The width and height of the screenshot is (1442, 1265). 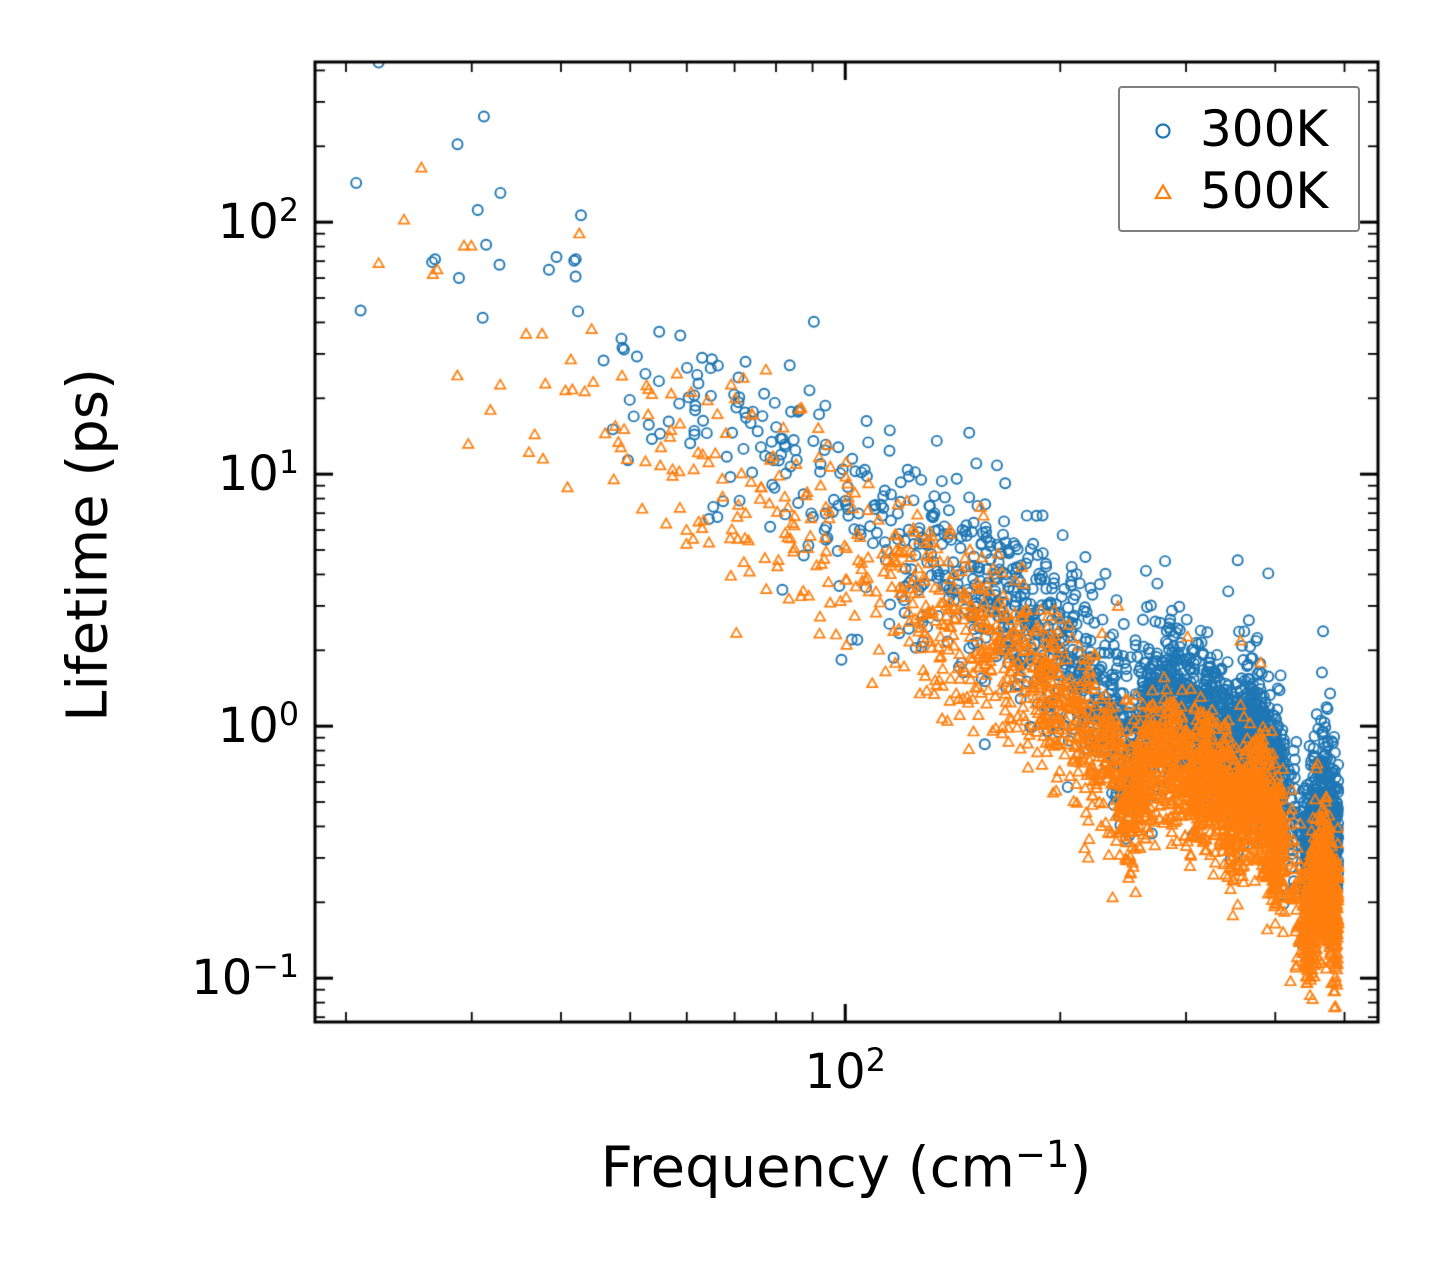 I want to click on circle-marker-icon, so click(x=1163, y=131).